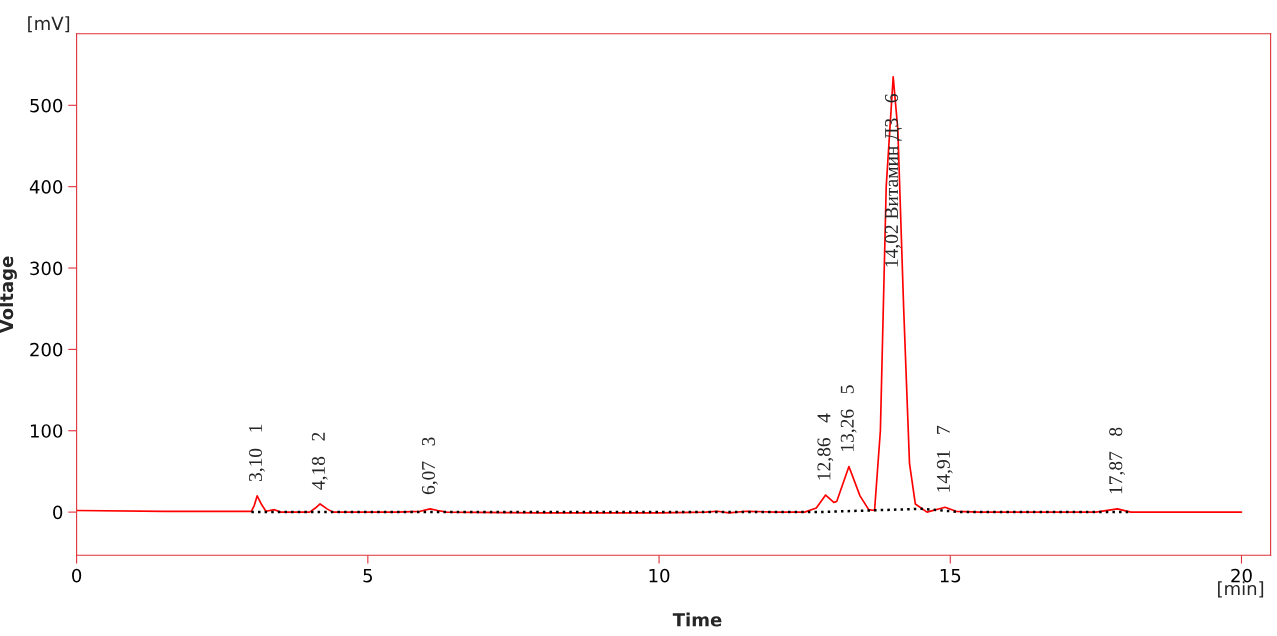  What do you see at coordinates (825, 446) in the screenshot?
I see `annotation: 12,86 4` at bounding box center [825, 446].